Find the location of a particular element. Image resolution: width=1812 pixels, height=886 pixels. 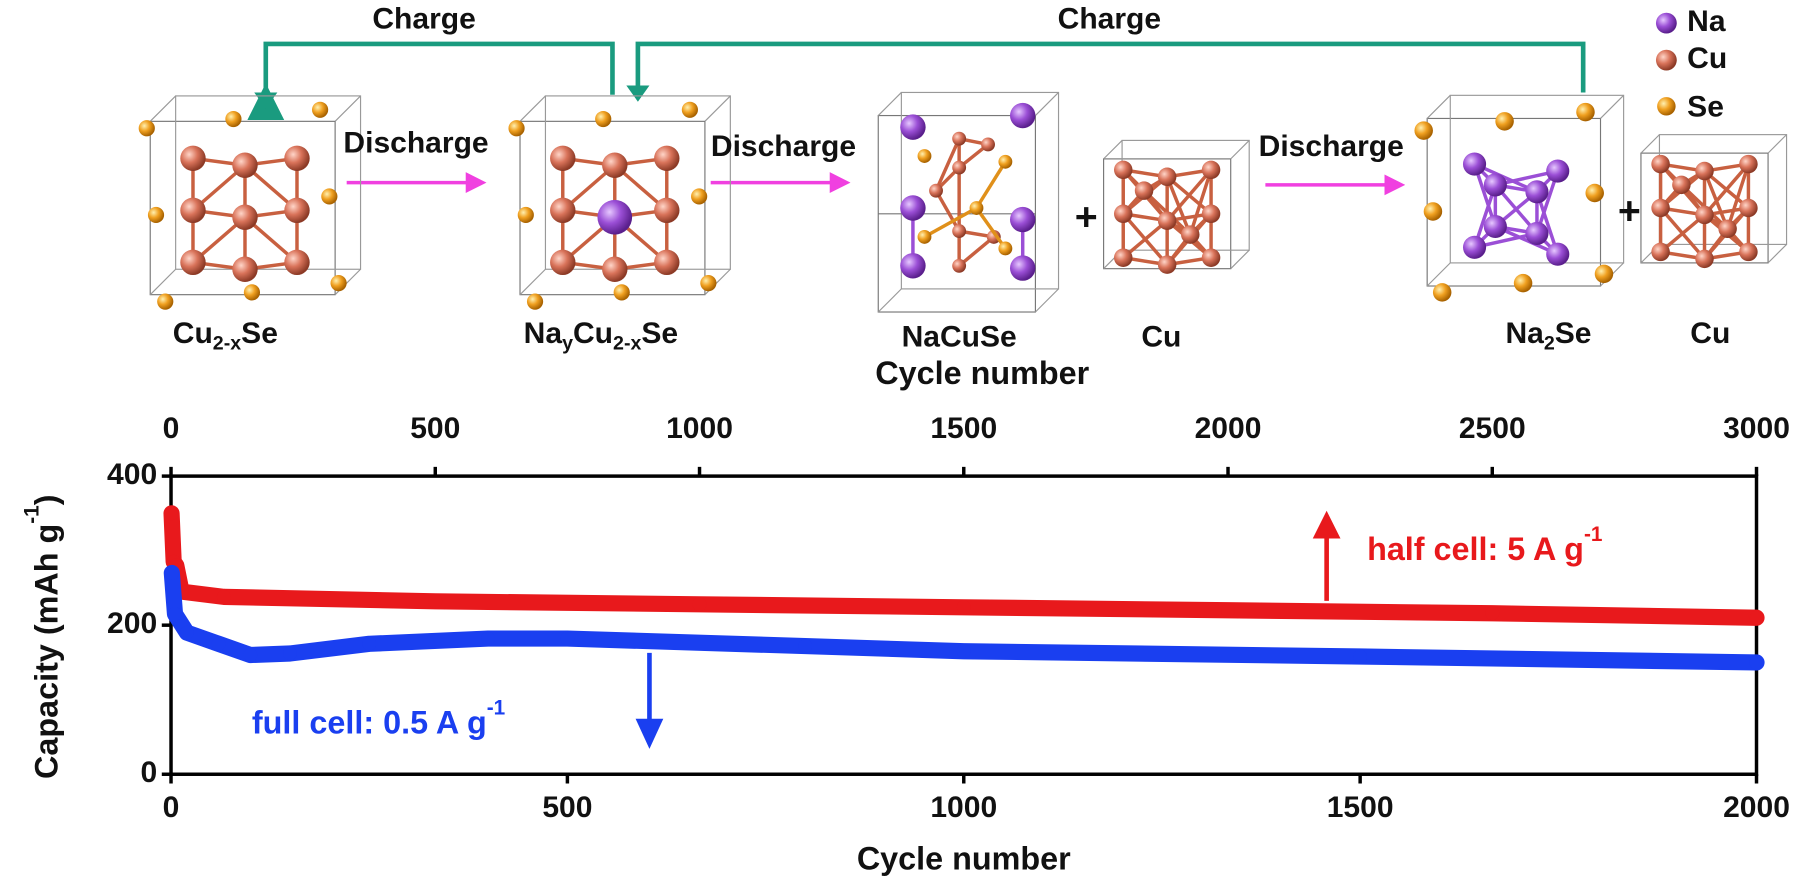

x-axis-label: Cycle number is located at coordinates (964, 858).